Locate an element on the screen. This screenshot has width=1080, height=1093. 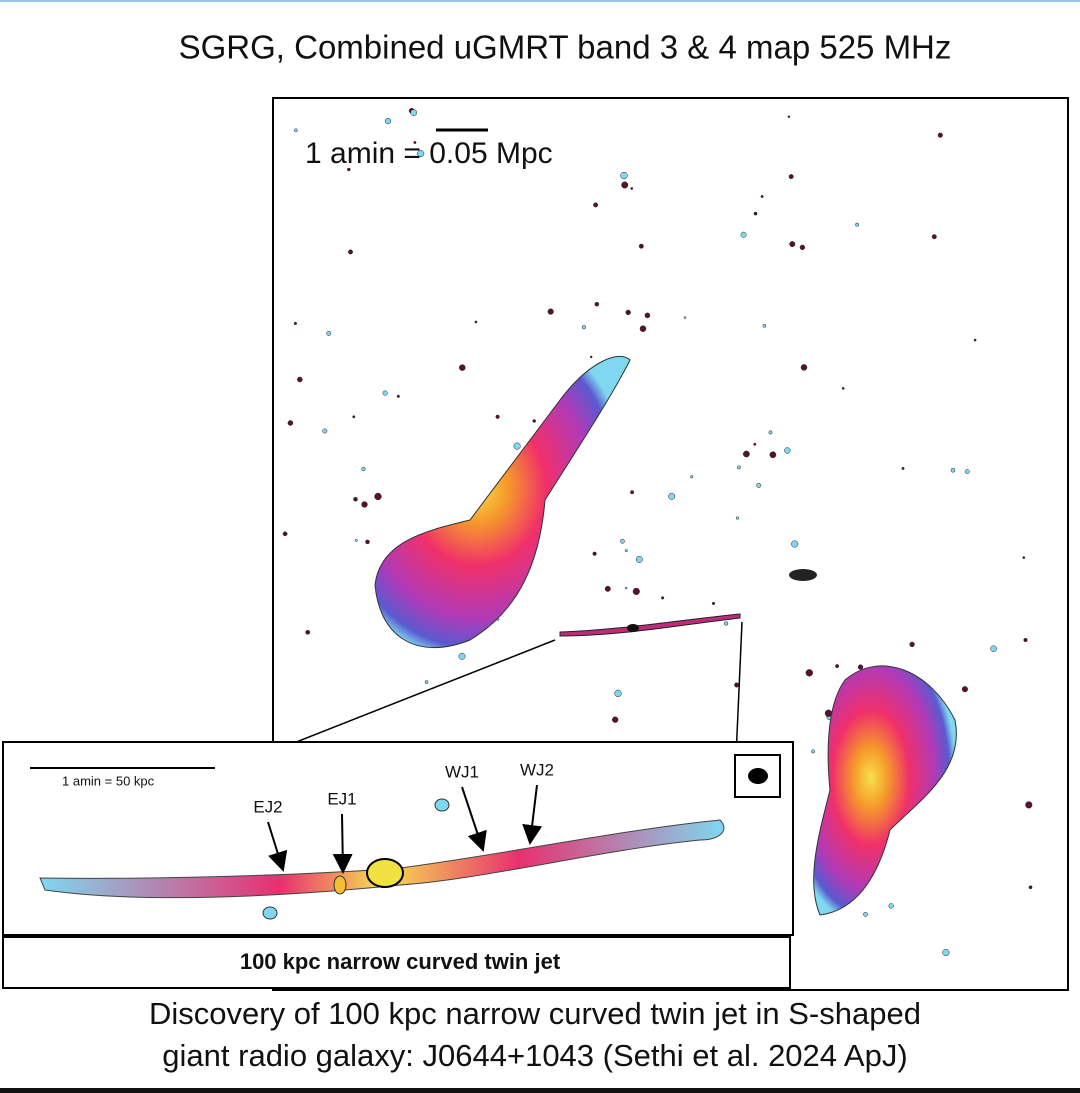
jet-label: EJ1 is located at coordinates (341, 798).